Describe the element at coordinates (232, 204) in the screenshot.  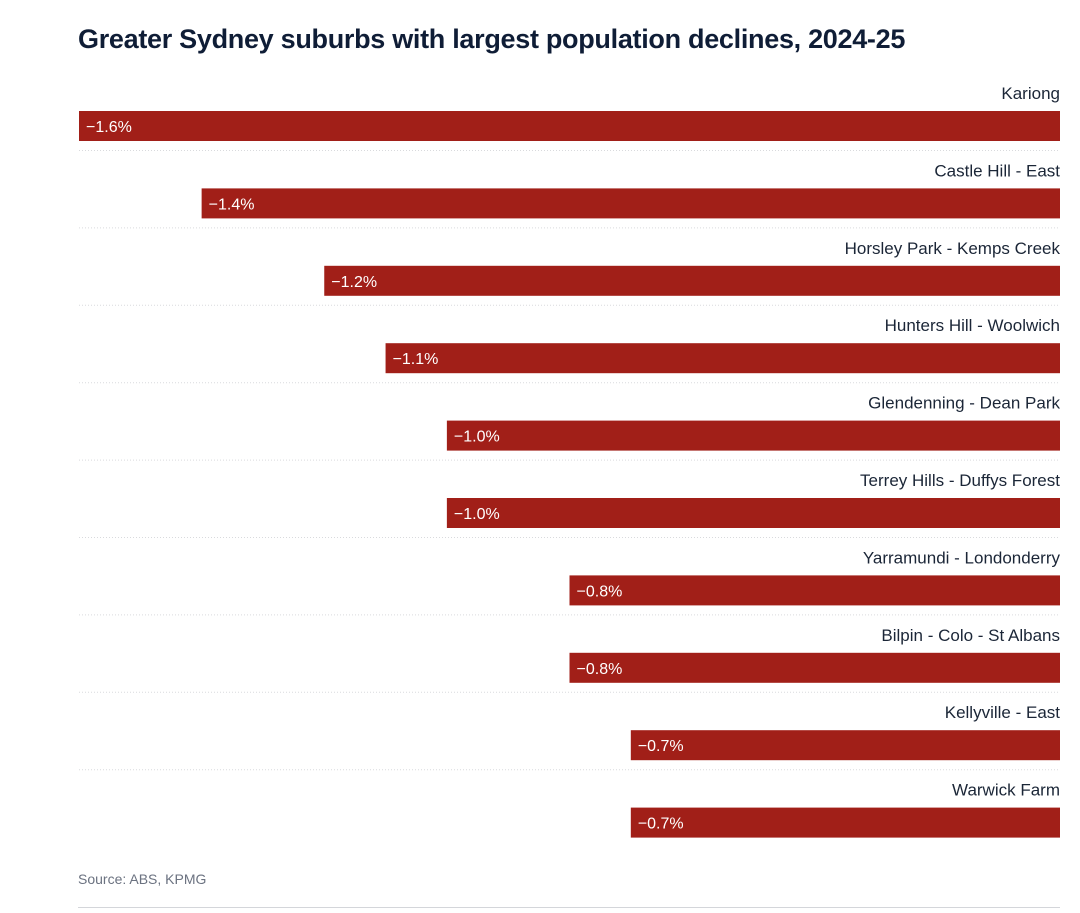
I see `data-label: −1.4%` at that location.